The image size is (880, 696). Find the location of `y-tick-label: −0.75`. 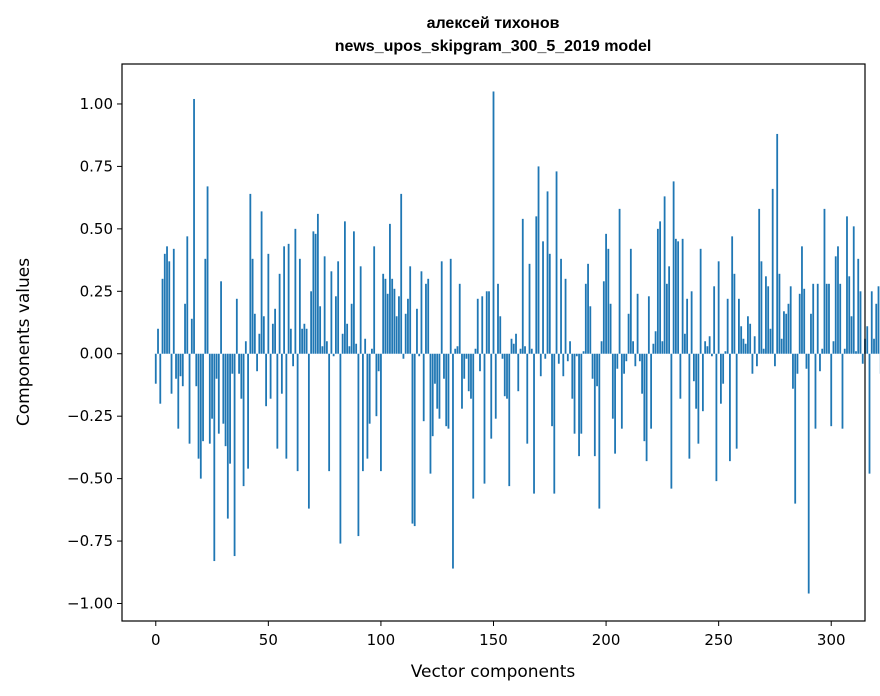

y-tick-label: −0.75 is located at coordinates (90, 541).